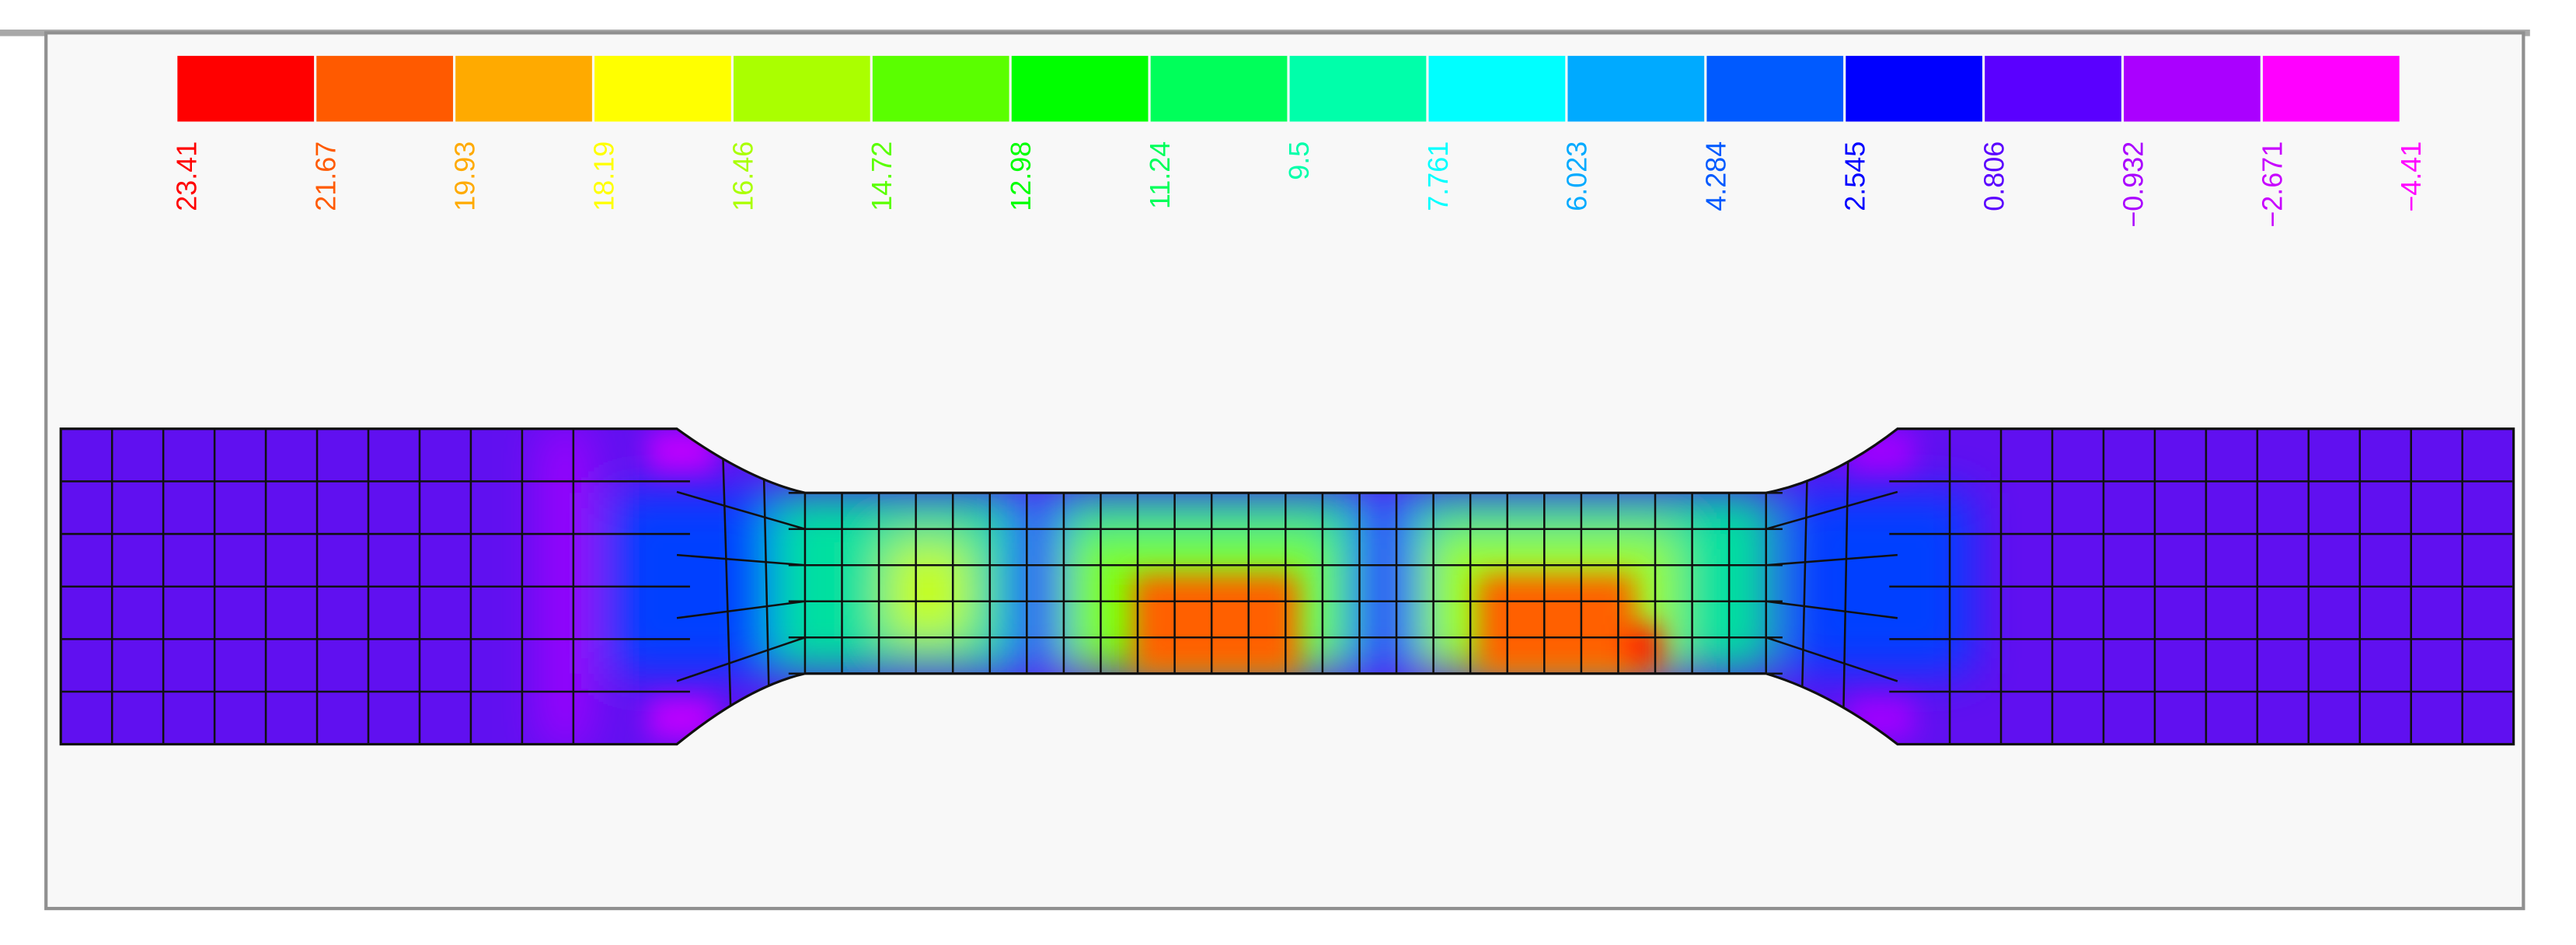 The image size is (2576, 945). Describe the element at coordinates (1716, 176) in the screenshot. I see `colorbar-label: 4.284` at that location.